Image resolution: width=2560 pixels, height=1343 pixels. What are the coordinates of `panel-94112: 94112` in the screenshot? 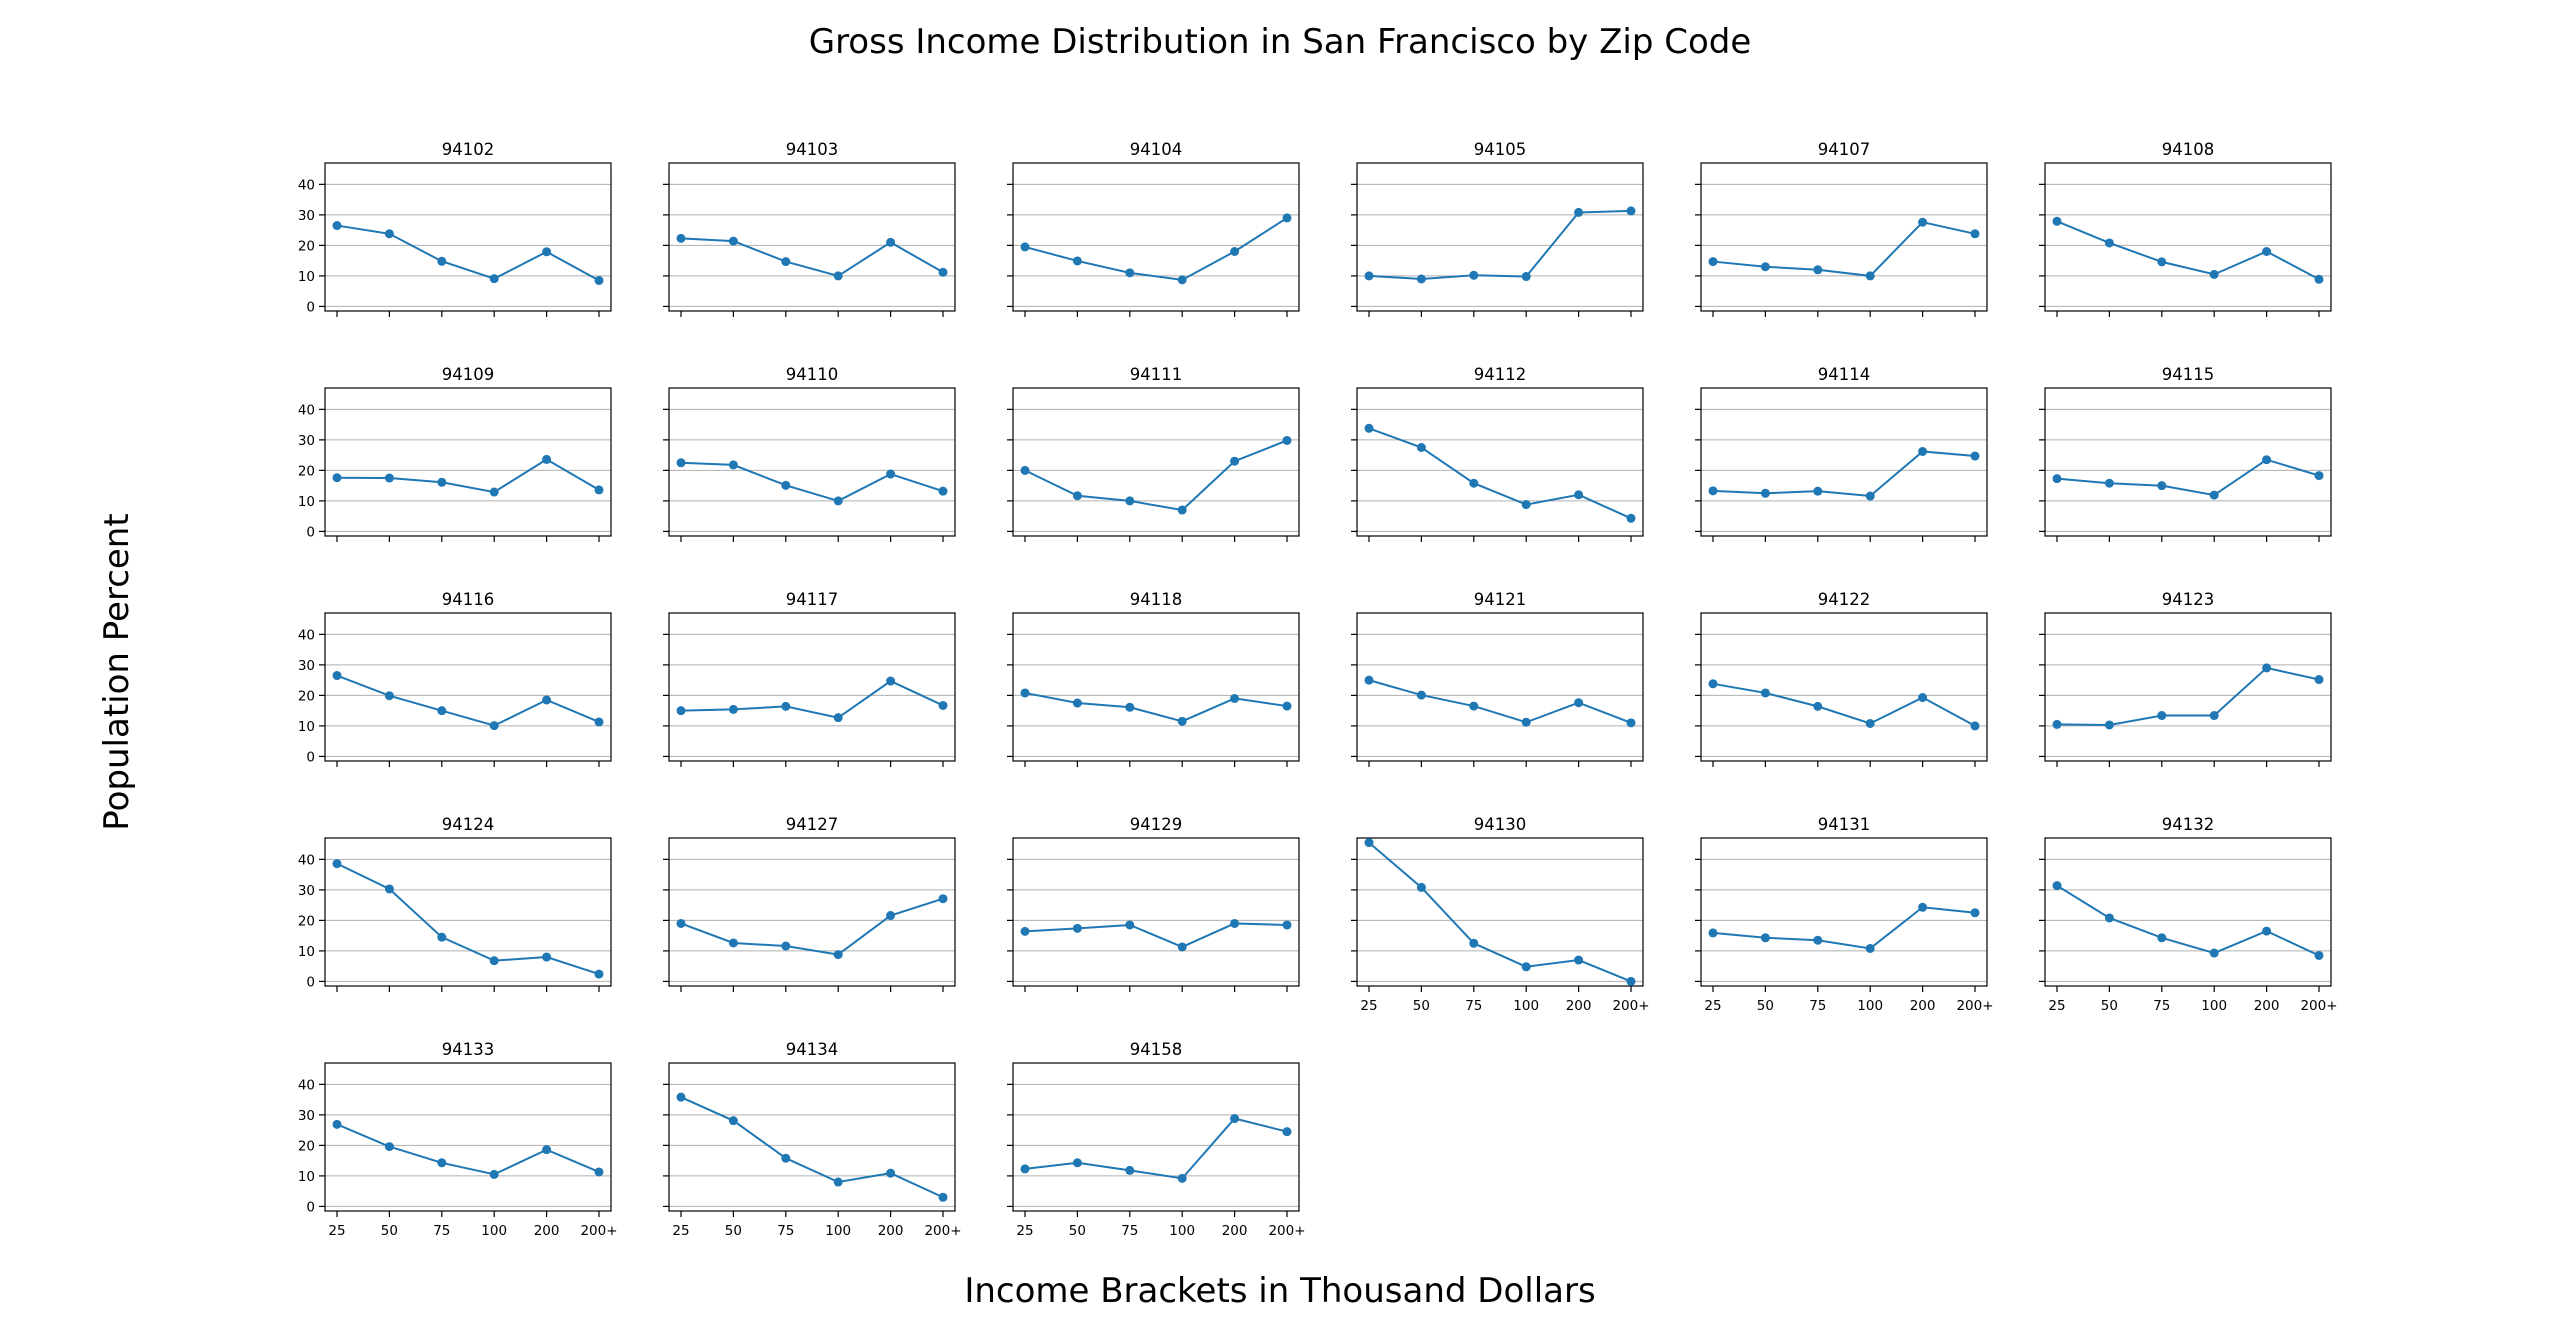 It's located at (1497, 453).